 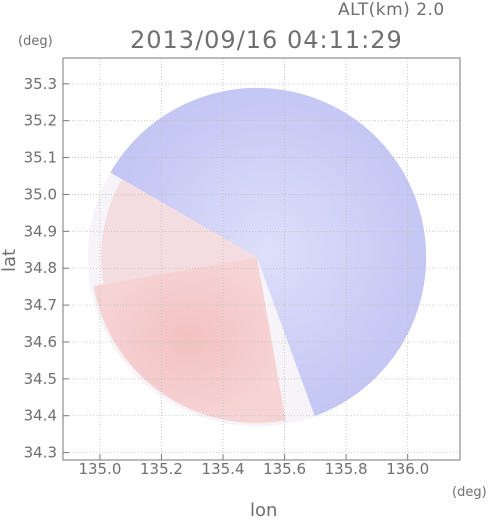 I want to click on x-tick-label: 135.0, so click(x=99, y=469).